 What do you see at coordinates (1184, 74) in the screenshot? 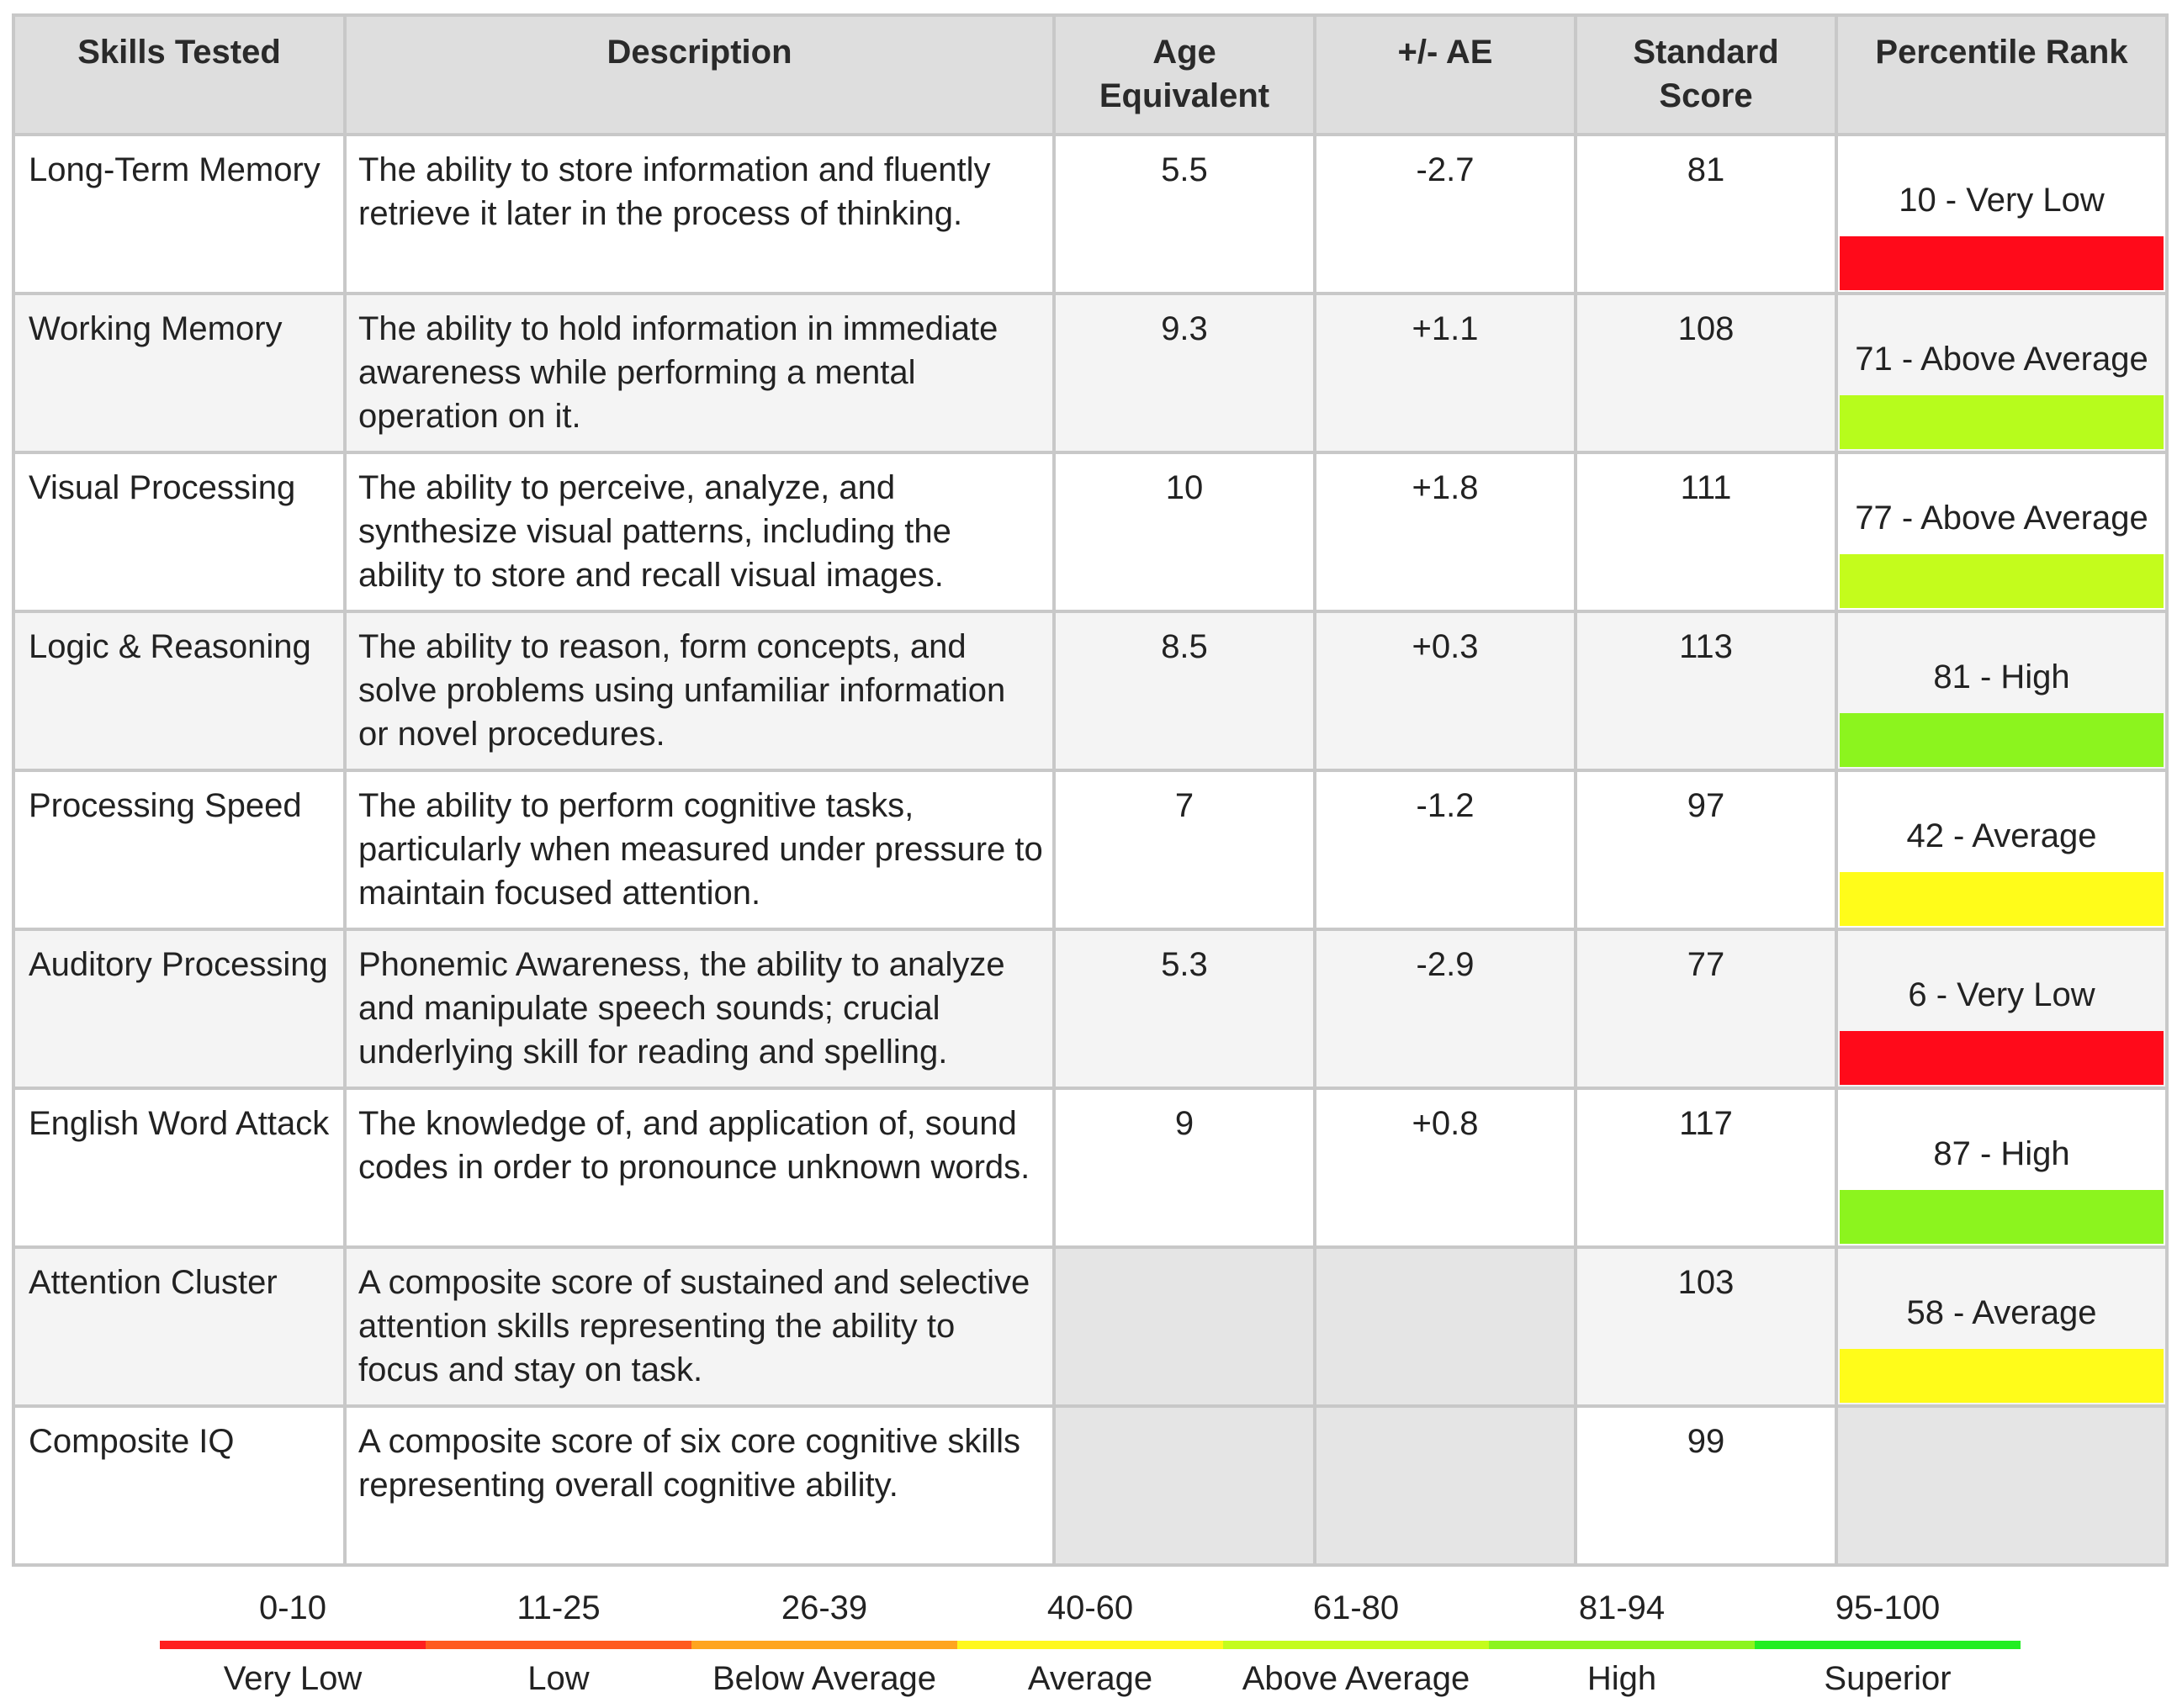
I see `header-age-equivalent: Age Equivalent` at bounding box center [1184, 74].